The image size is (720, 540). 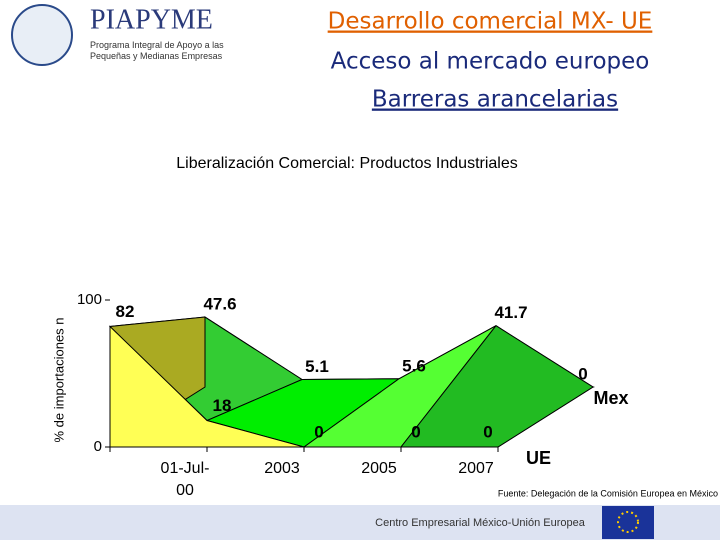 What do you see at coordinates (379, 468) in the screenshot?
I see `x-tick-label: 2005` at bounding box center [379, 468].